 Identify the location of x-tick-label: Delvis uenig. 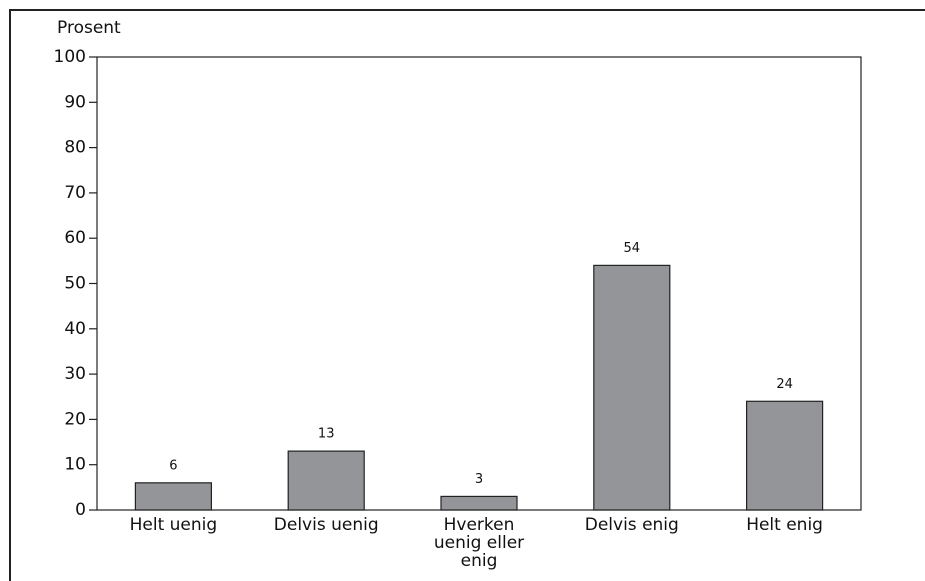
(326, 525).